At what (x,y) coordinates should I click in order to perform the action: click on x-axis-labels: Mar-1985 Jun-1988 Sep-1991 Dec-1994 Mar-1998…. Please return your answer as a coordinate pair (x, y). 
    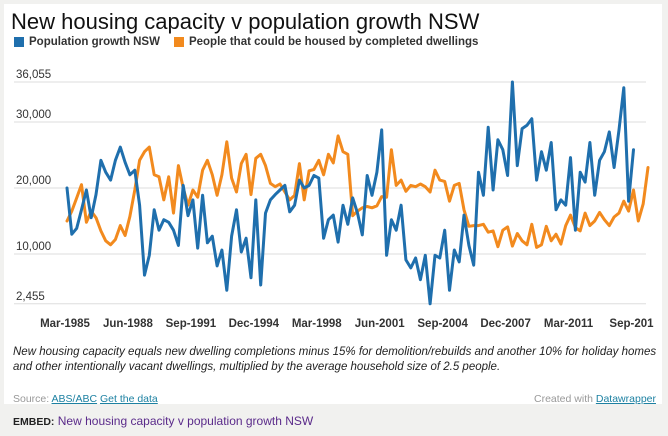
    Looking at the image, I should click on (347, 324).